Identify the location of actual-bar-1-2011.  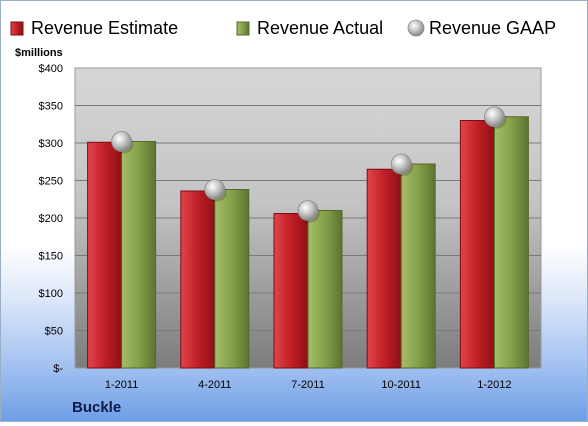
(139, 255).